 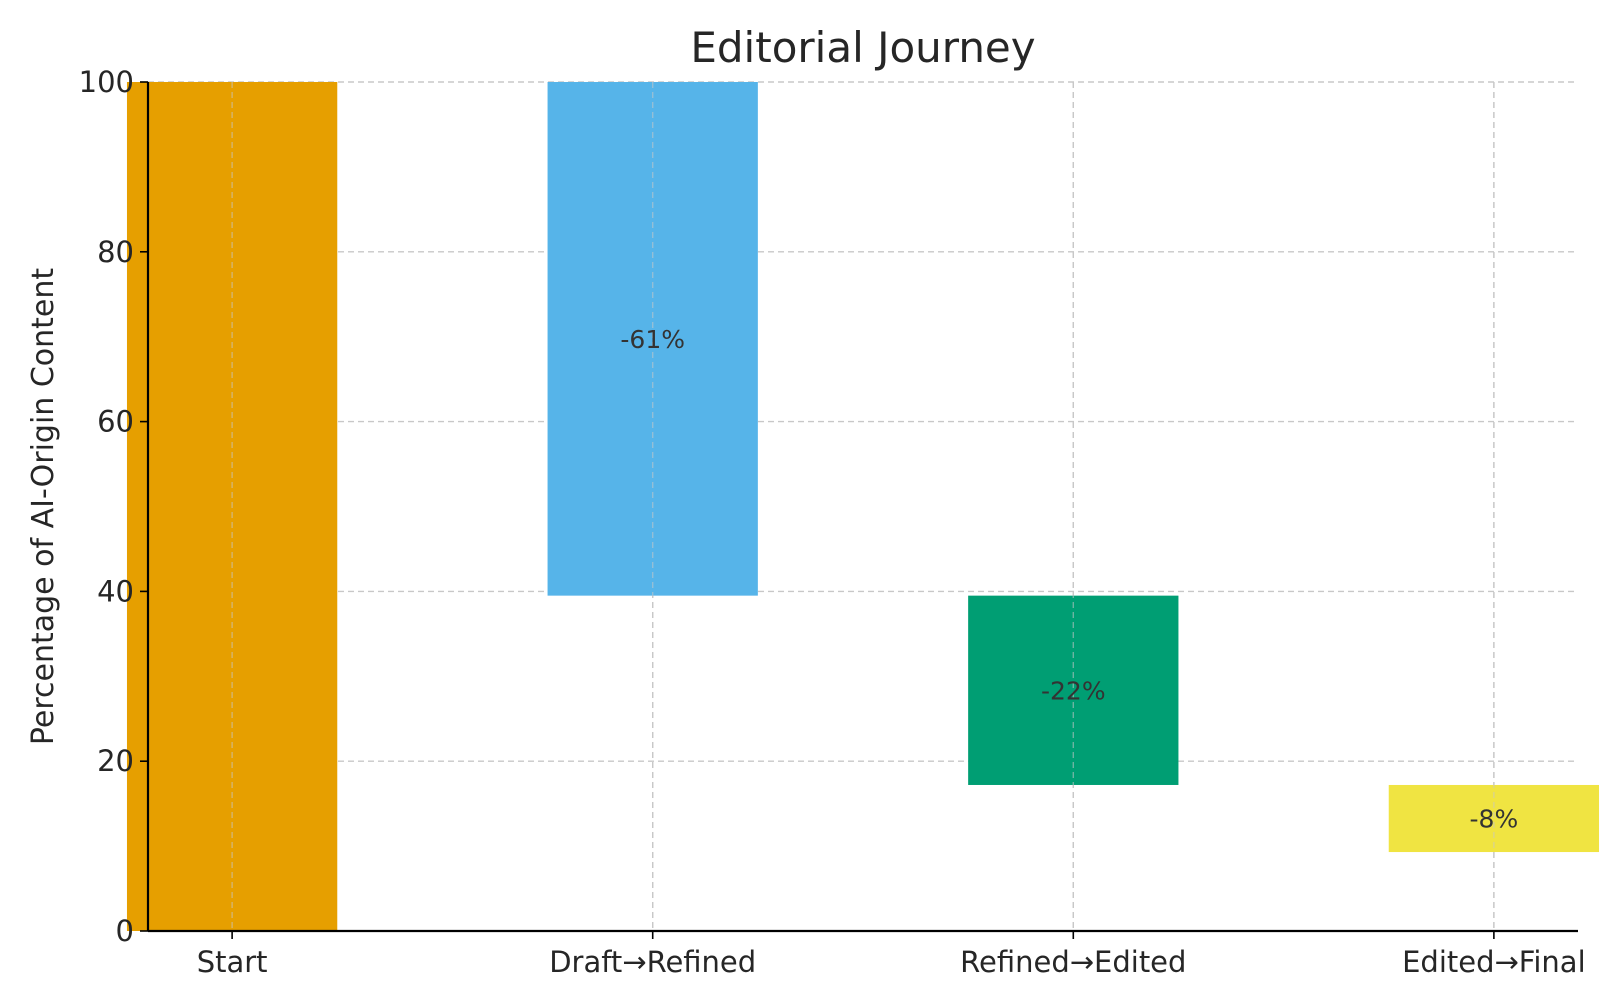 I want to click on x-tick-label: Draft→Refined, so click(x=652, y=962).